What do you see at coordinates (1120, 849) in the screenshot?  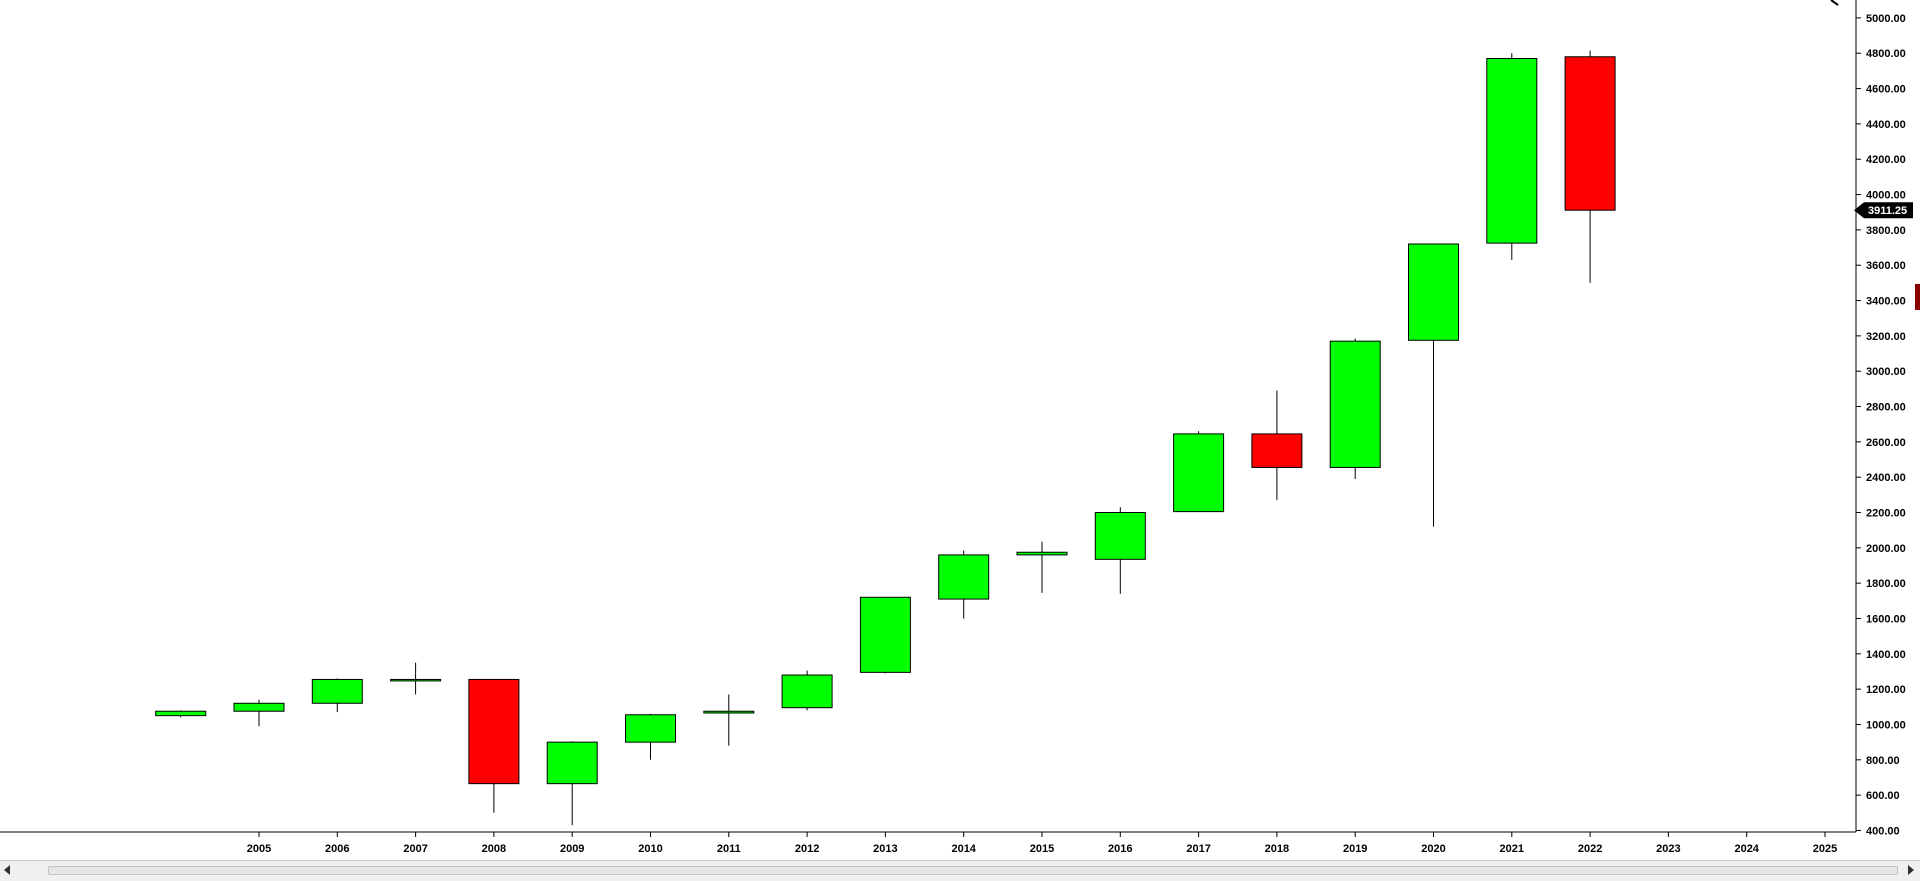 I see `x-tick-label: 2016` at bounding box center [1120, 849].